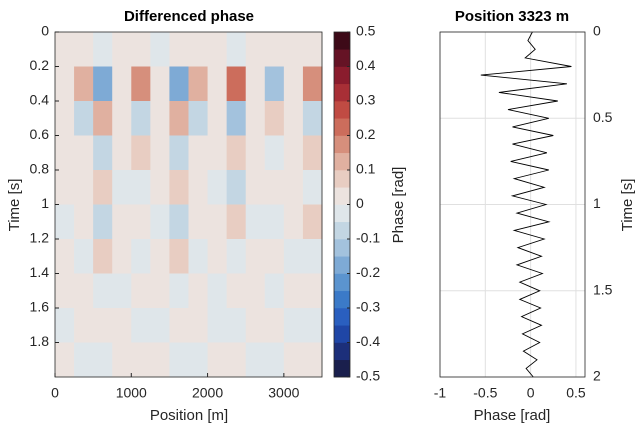 The width and height of the screenshot is (638, 430). Describe the element at coordinates (366, 31) in the screenshot. I see `colorbar-tick-label: 0.5` at that location.